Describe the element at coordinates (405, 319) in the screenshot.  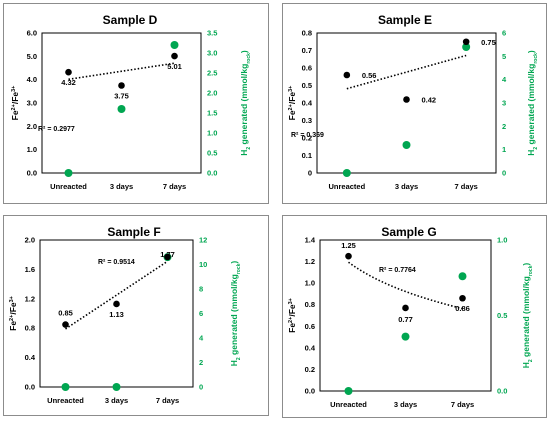
I see `fe-ratio-data-label: 0.77` at that location.